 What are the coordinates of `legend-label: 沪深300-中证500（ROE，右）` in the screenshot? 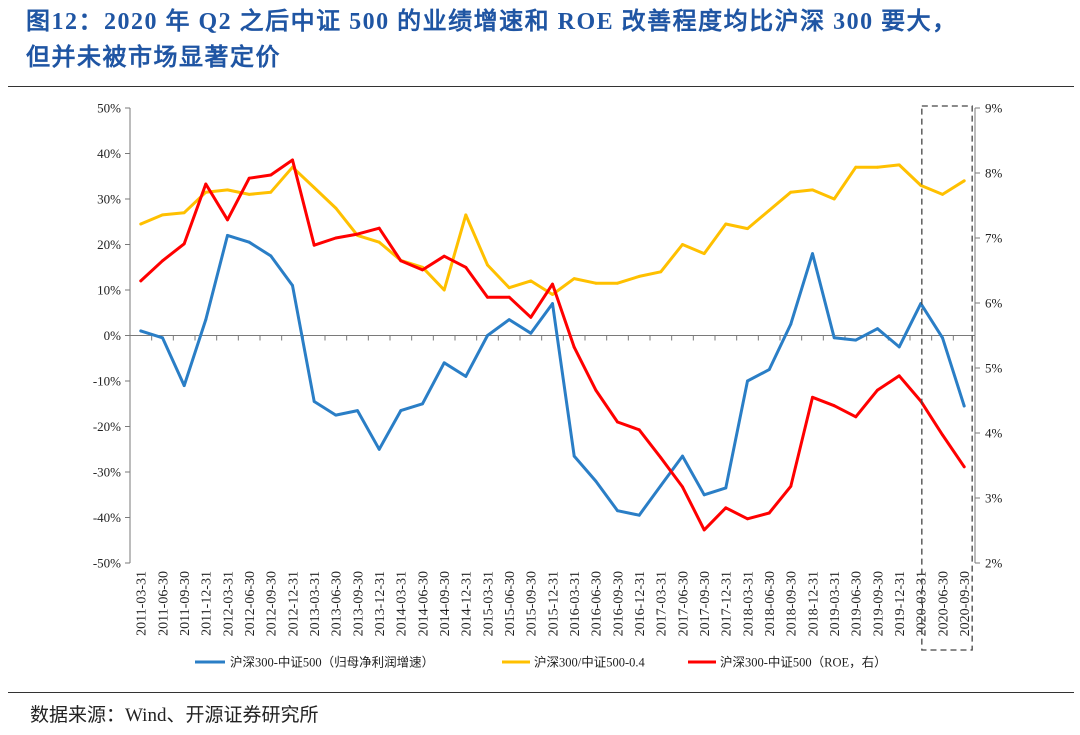 It's located at (803, 661).